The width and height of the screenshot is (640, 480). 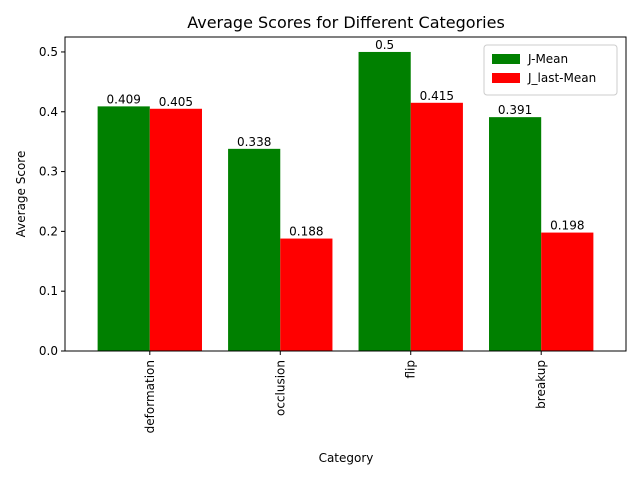 I want to click on bar-j-last-mean-breakup, so click(x=567, y=291).